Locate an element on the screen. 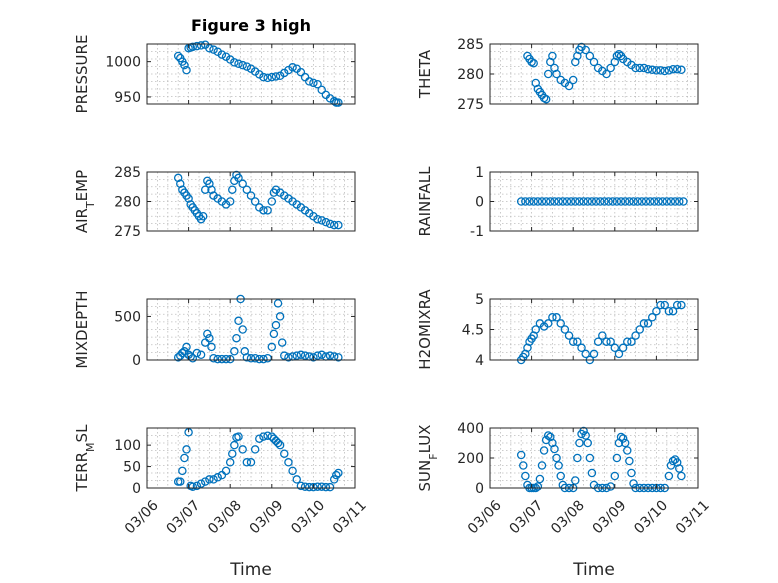 The height and width of the screenshot is (583, 778). subplot-1: 950 1000 PRESSURE is located at coordinates (214, 74).